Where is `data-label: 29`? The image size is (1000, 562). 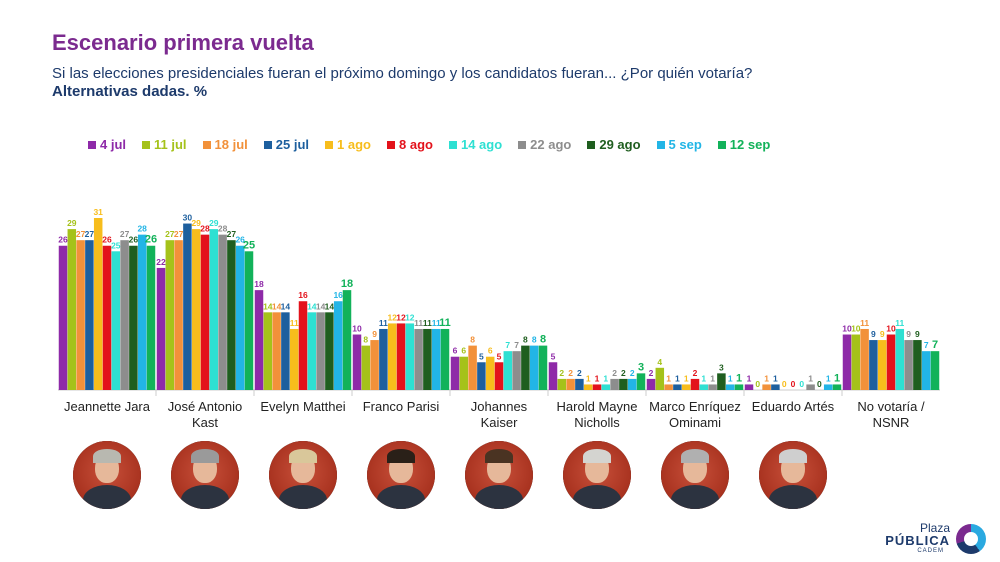 data-label: 29 is located at coordinates (196, 223).